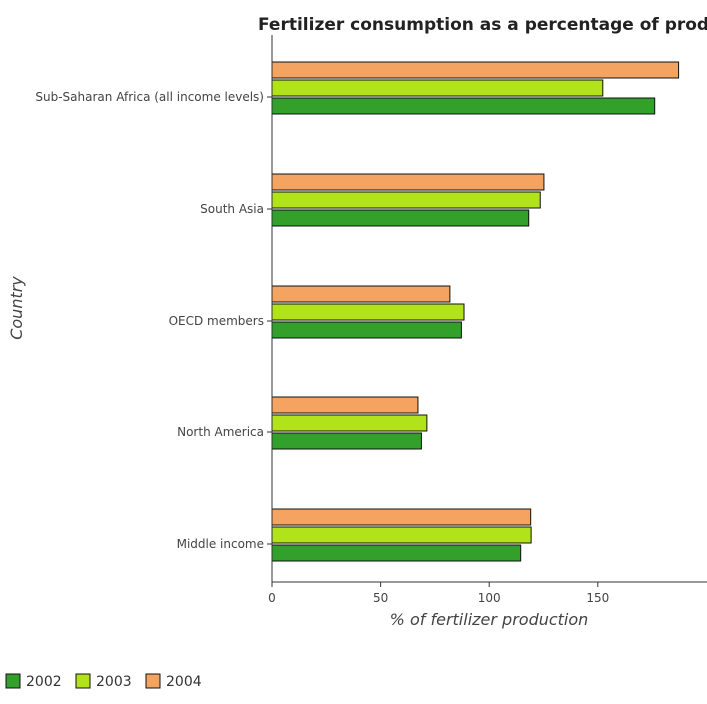  I want to click on legend-label: 2002, so click(44, 682).